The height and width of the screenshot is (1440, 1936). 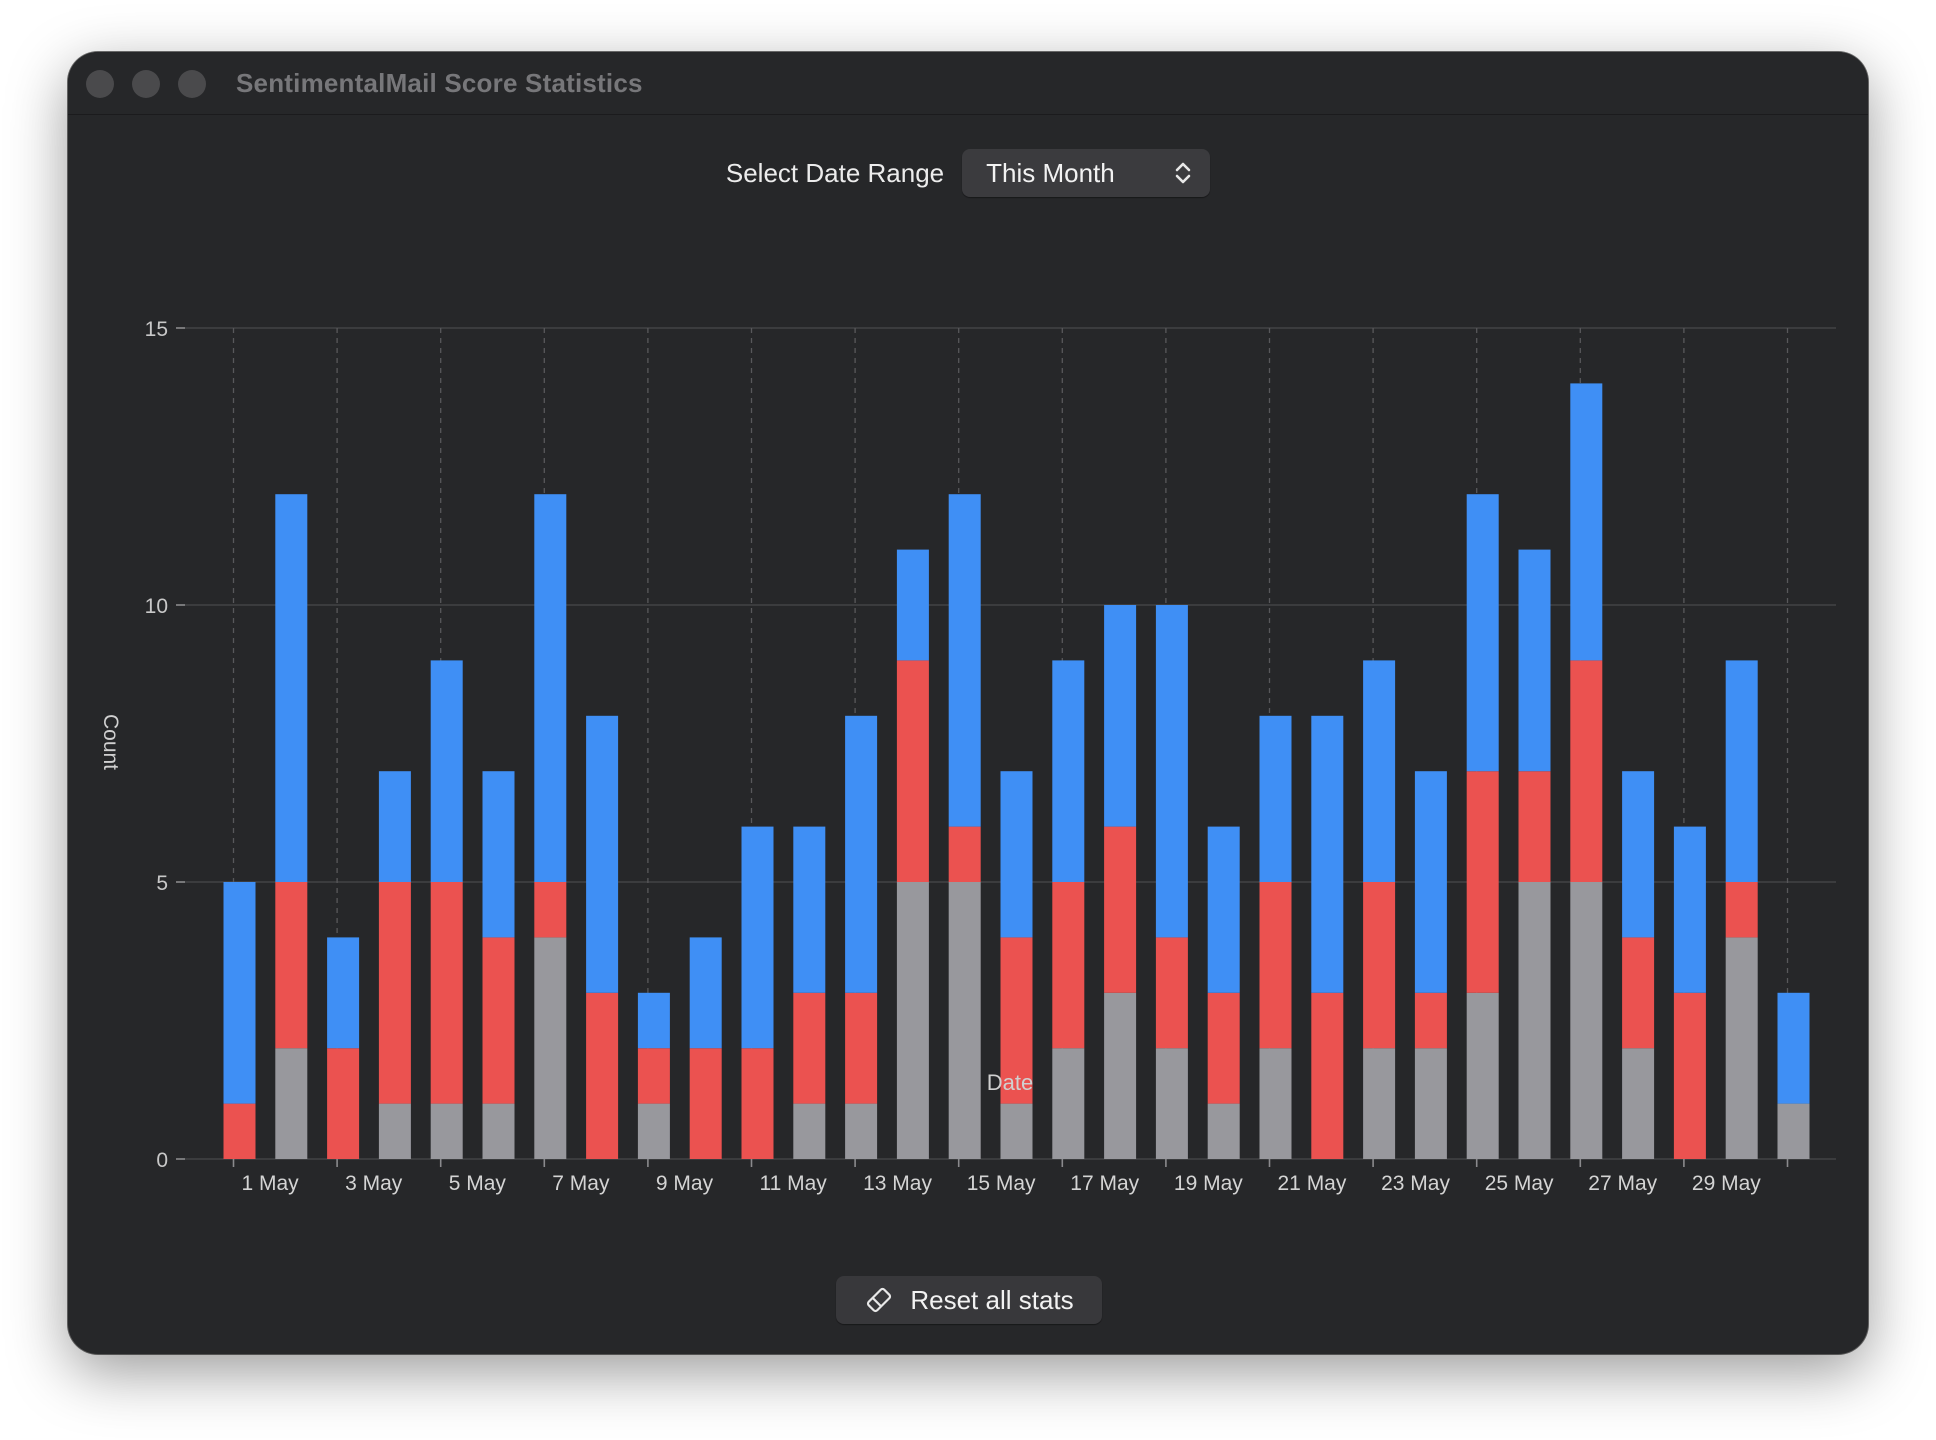 I want to click on y-axis-label: Count, so click(x=110, y=742).